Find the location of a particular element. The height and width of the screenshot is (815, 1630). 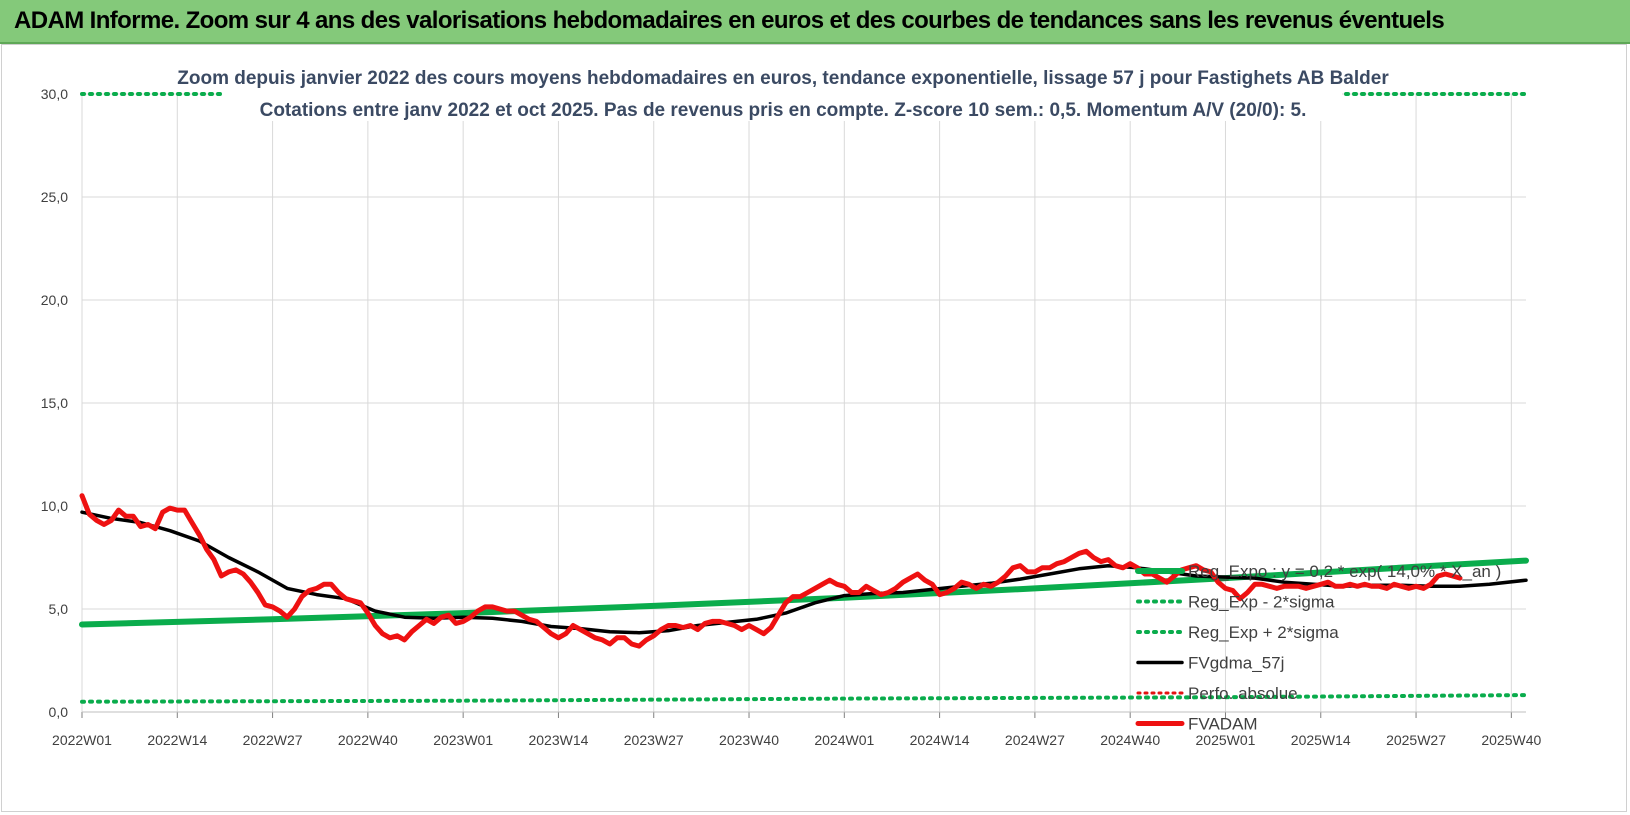

legend-label-fvadam-line: FVADAM is located at coordinates (1223, 724).